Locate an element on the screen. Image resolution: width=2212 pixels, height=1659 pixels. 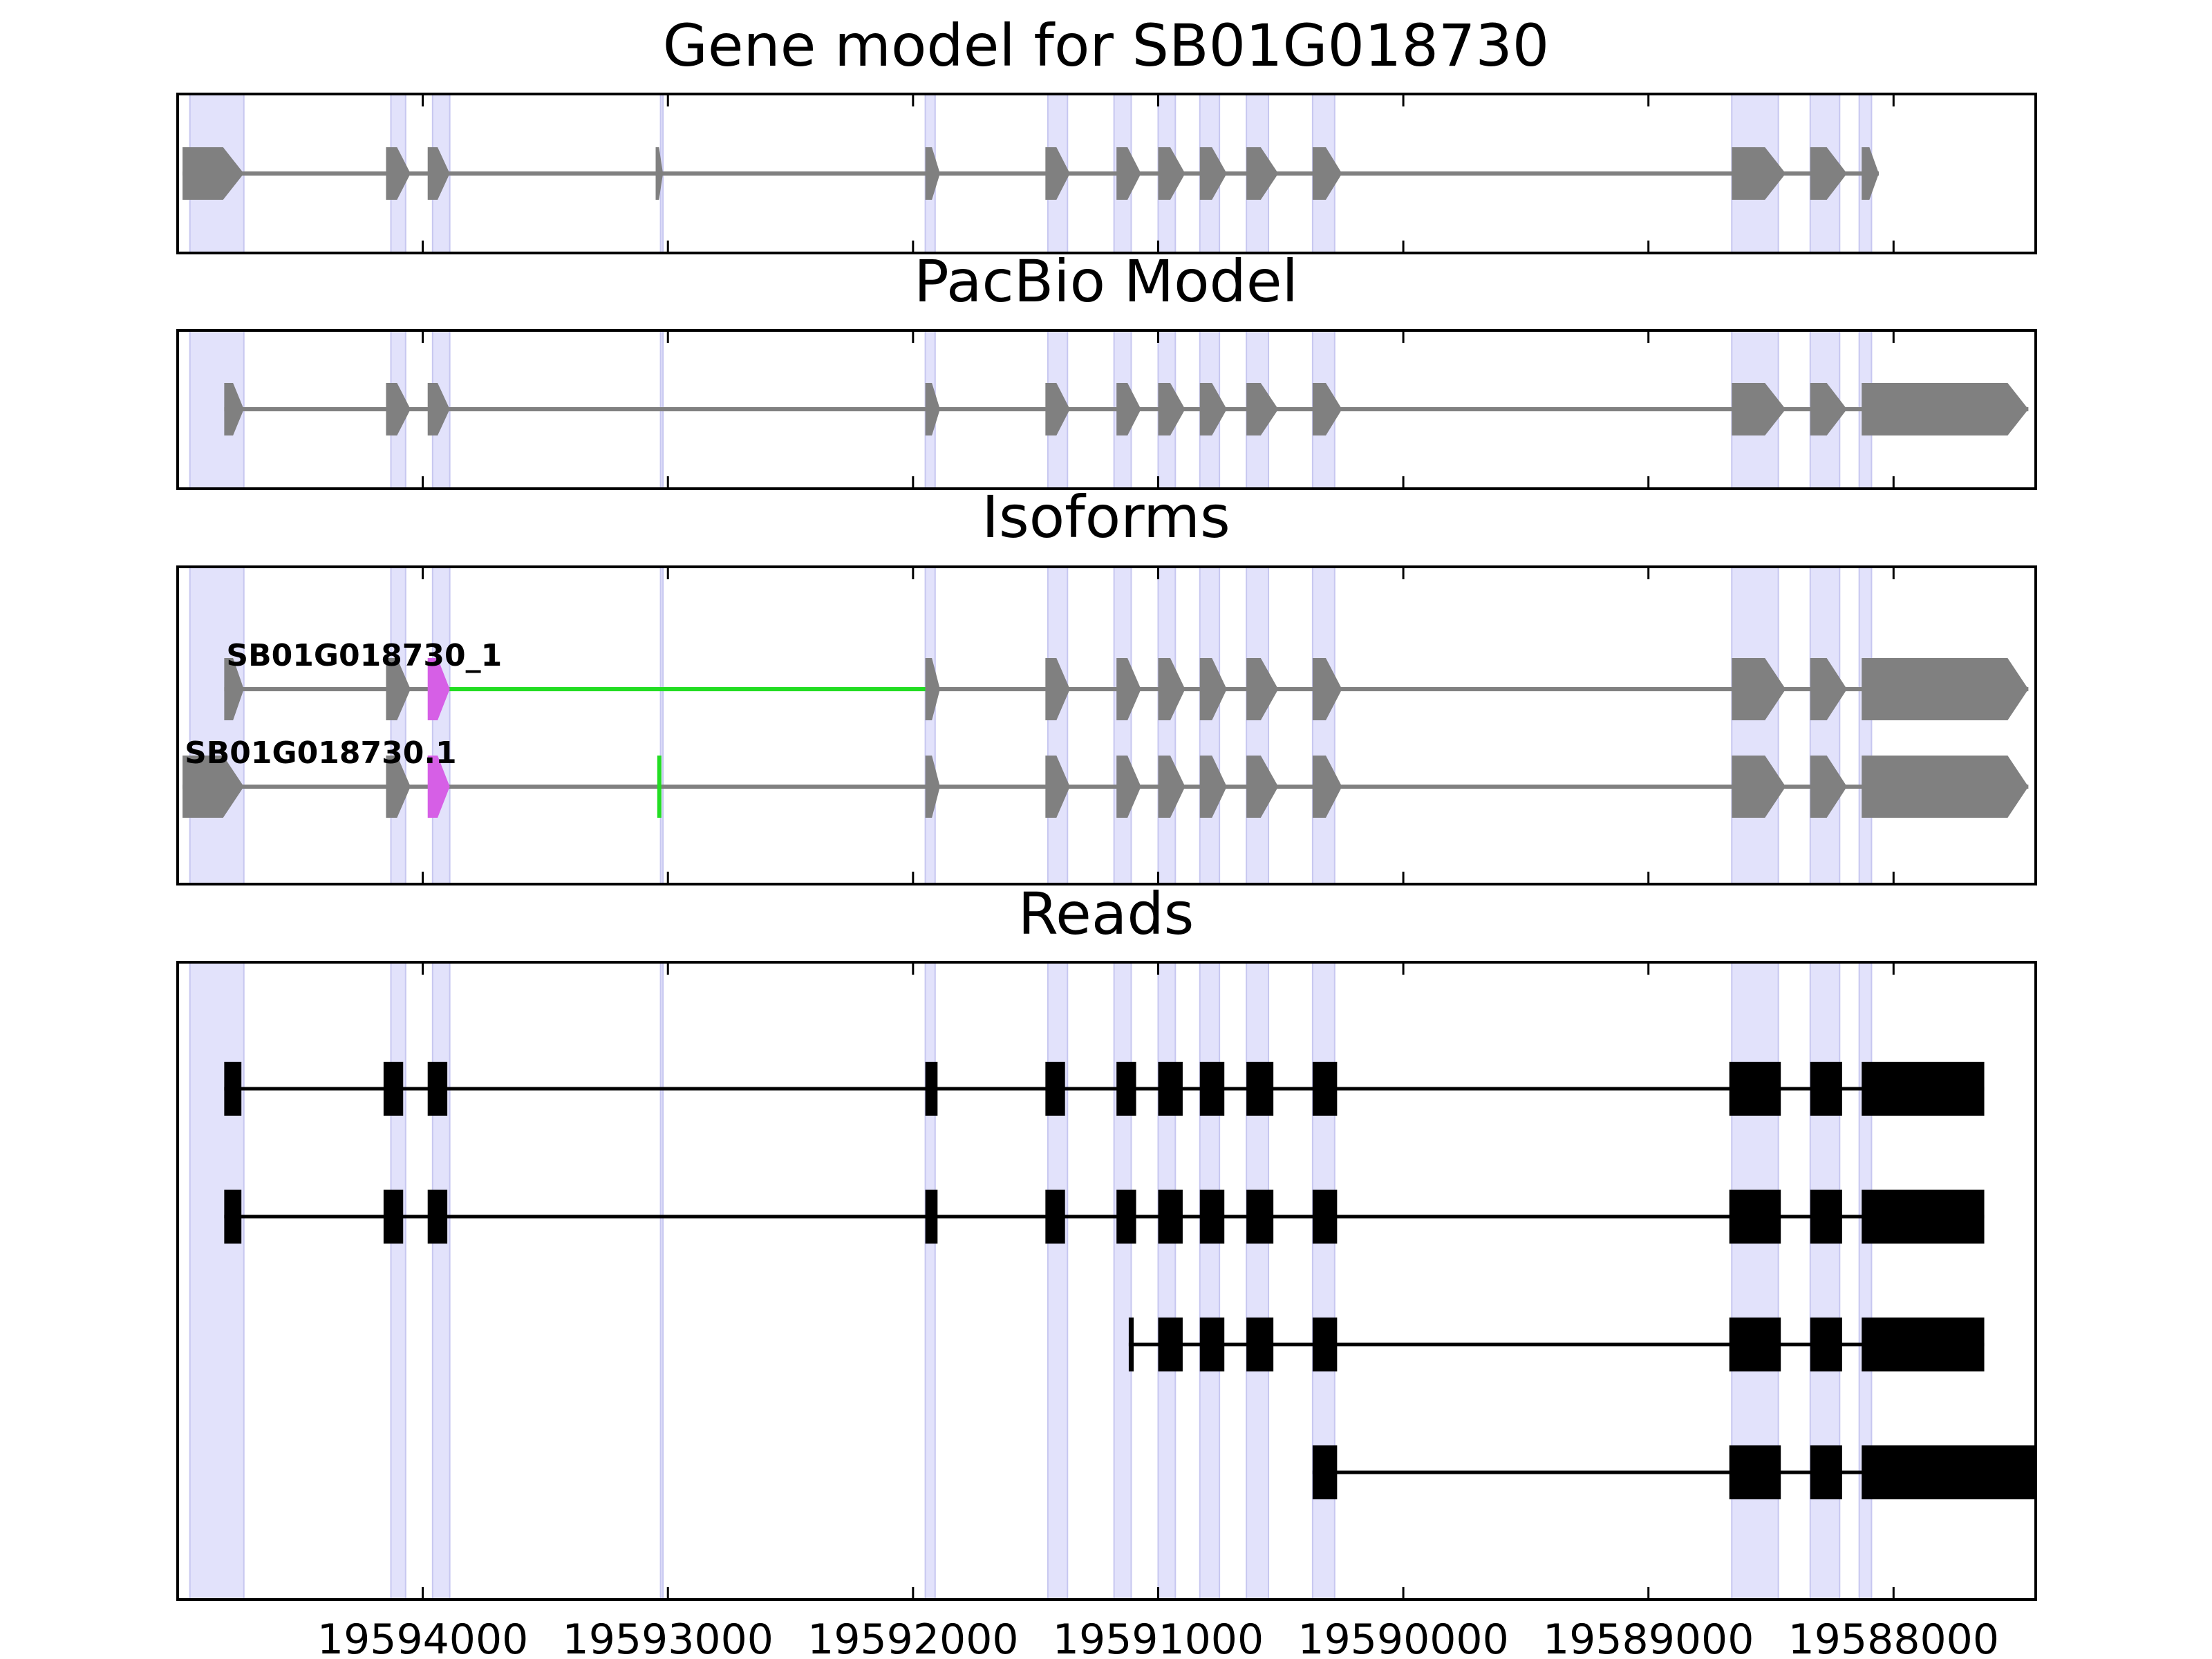
panel-isoforms-title: Isoforms is located at coordinates (1106, 517).